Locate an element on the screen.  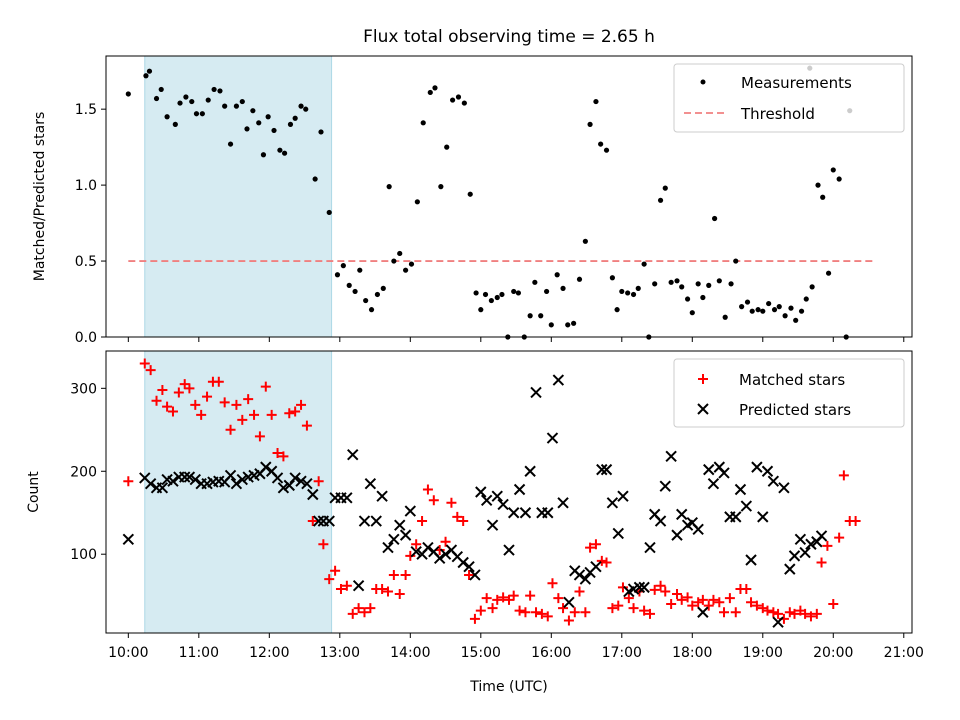
legend-x-marker is located at coordinates (703, 409).